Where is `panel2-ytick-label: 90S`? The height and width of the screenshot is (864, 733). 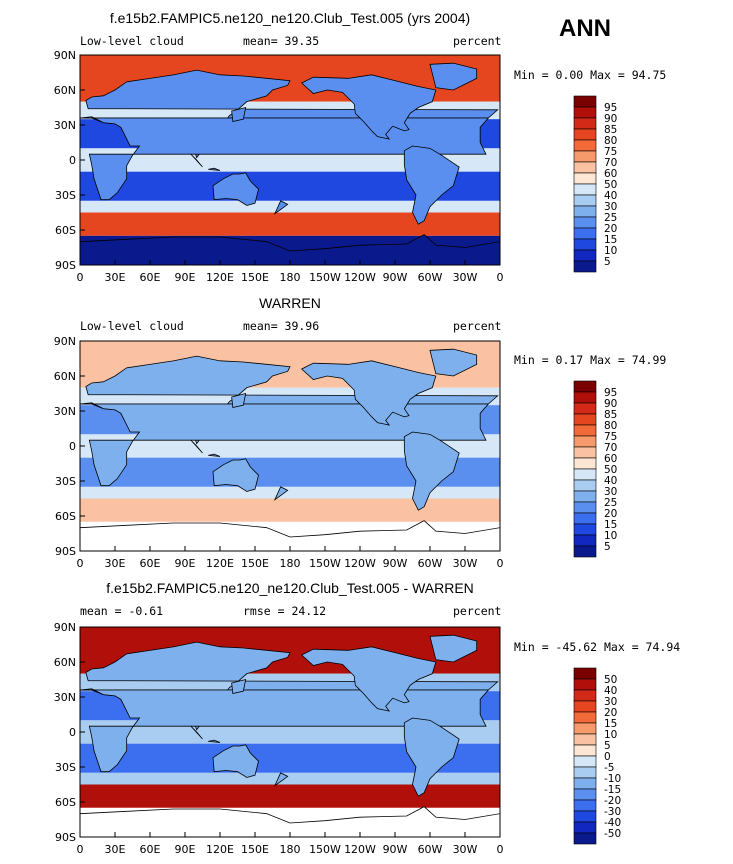 panel2-ytick-label: 90S is located at coordinates (65, 551).